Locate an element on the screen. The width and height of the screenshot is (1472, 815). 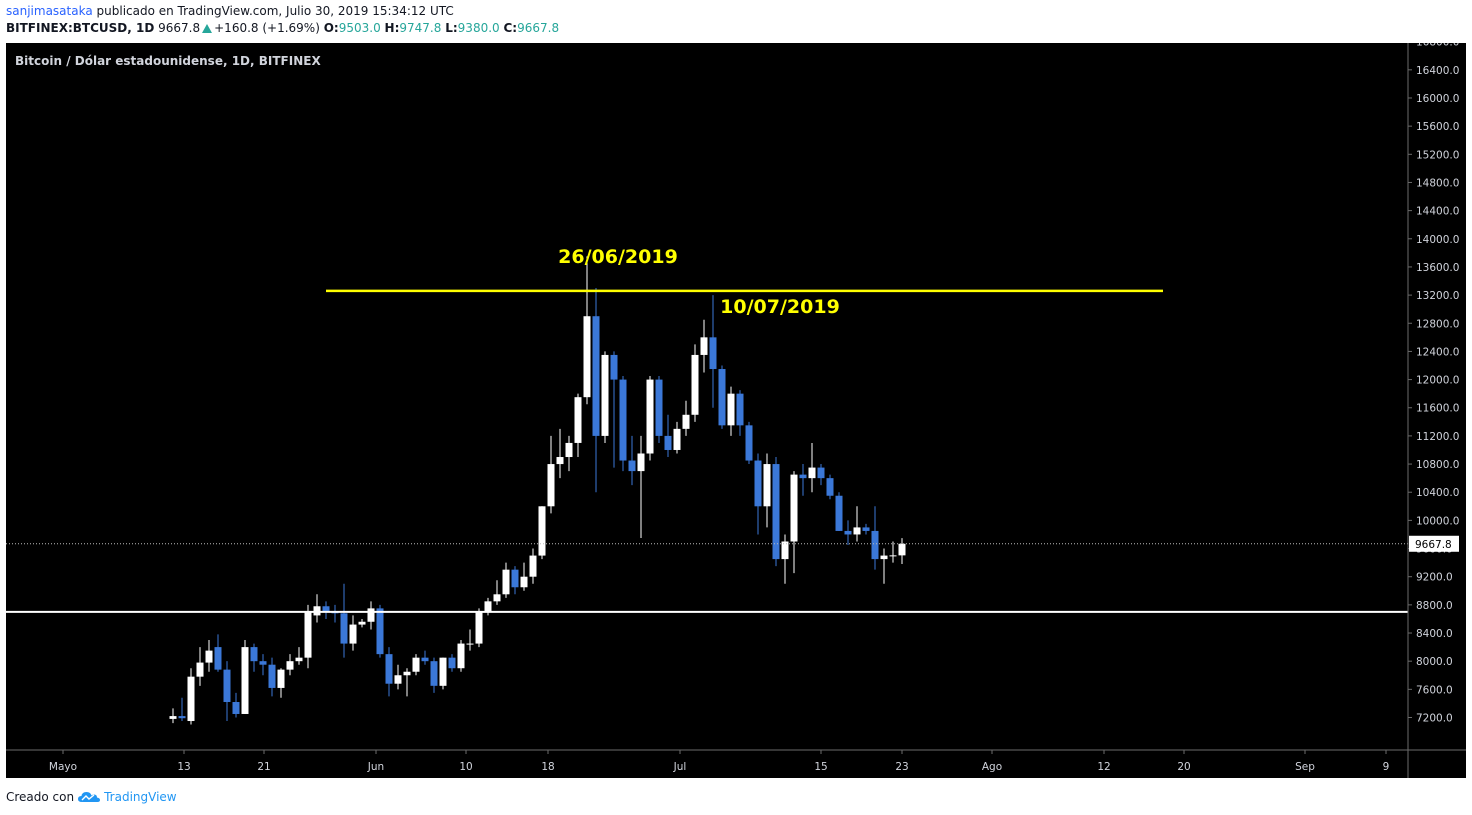
time-axis: Mayo 13 21 Jun 10 18 Jul 15 23 Ago 12 20 Sep 9 is located at coordinates (719, 761).